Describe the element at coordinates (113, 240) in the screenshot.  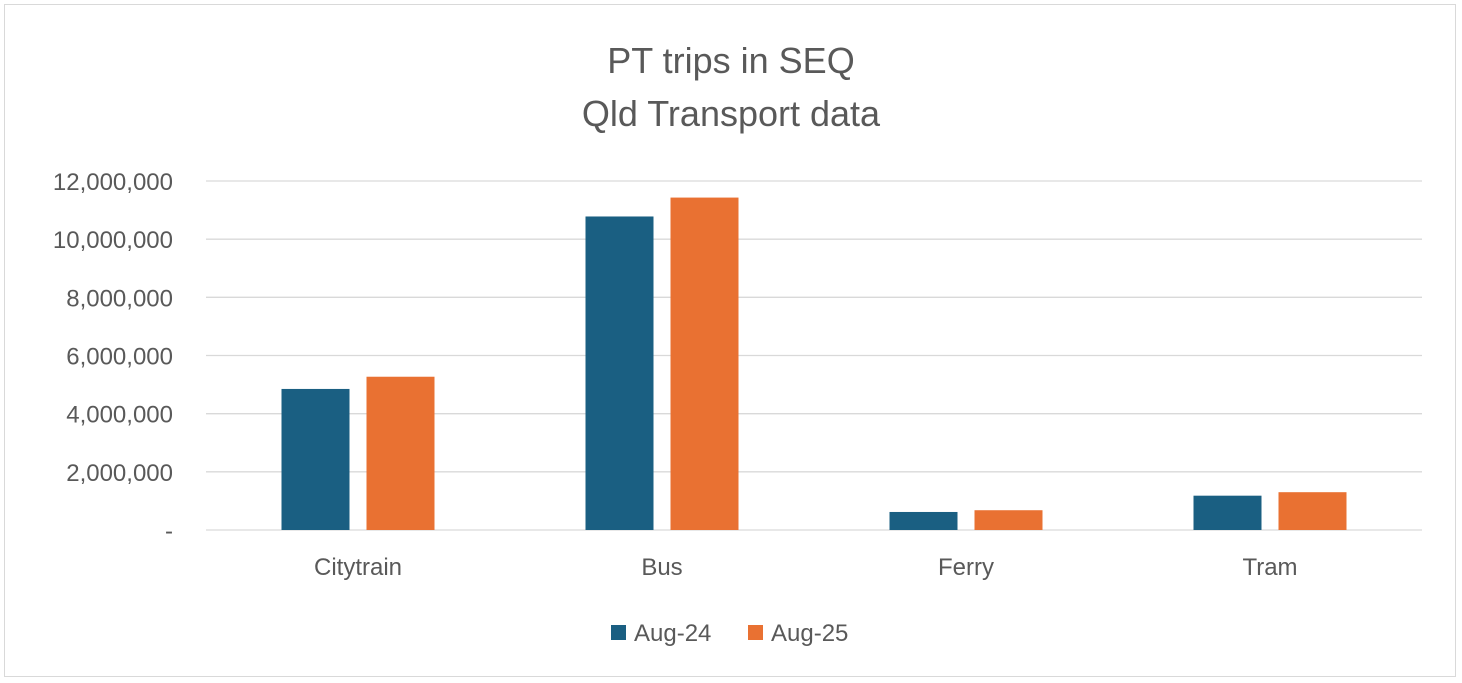
I see `y-tick-label: 10,000,000` at that location.